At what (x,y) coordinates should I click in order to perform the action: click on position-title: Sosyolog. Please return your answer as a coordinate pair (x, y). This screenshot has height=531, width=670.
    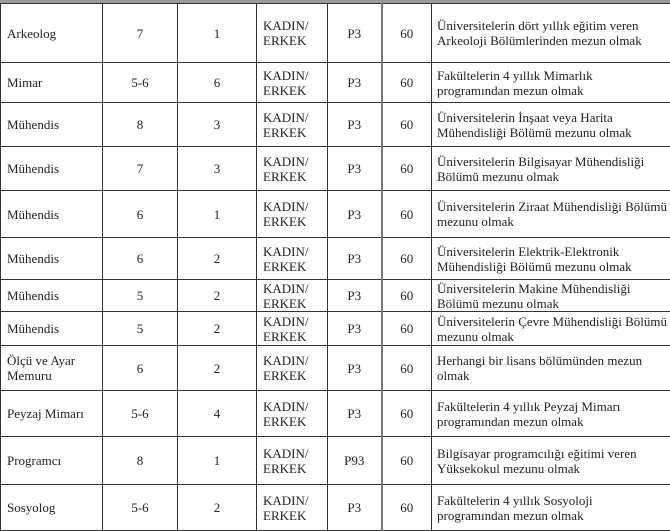
    Looking at the image, I should click on (52, 508).